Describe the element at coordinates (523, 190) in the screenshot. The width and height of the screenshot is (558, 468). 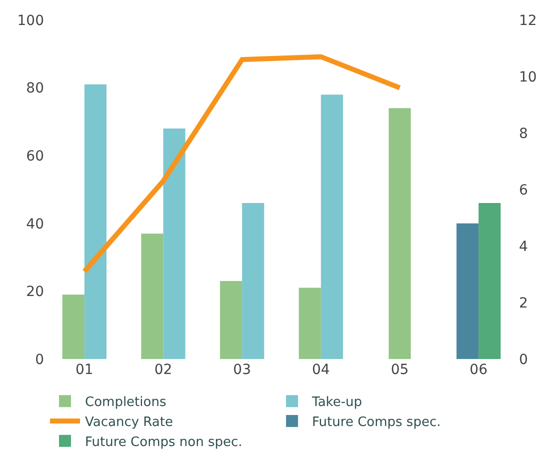
I see `y2-tick-label: 6` at that location.